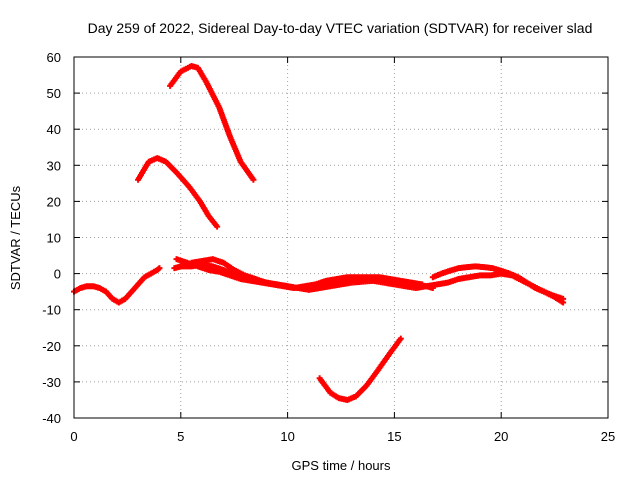 This screenshot has width=640, height=480. I want to click on x-tick-label: 15, so click(394, 436).